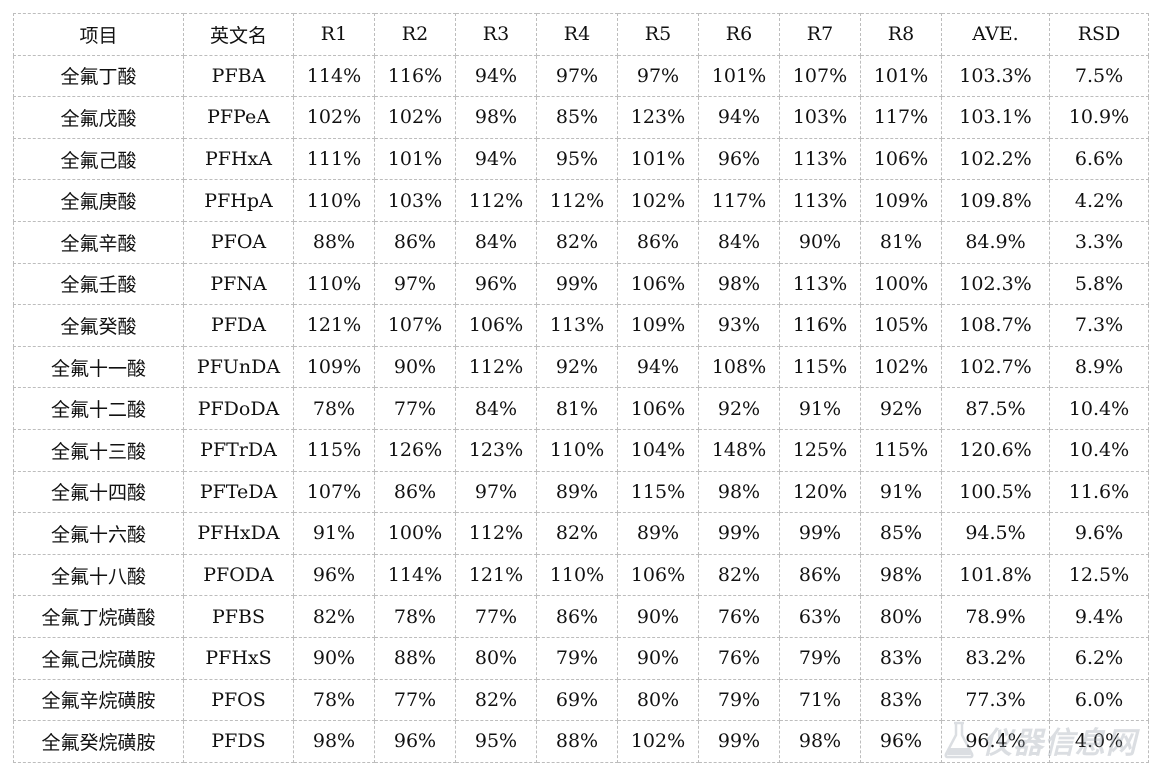 Image resolution: width=1159 pixels, height=772 pixels. What do you see at coordinates (415, 34) in the screenshot?
I see `column-header: R2` at bounding box center [415, 34].